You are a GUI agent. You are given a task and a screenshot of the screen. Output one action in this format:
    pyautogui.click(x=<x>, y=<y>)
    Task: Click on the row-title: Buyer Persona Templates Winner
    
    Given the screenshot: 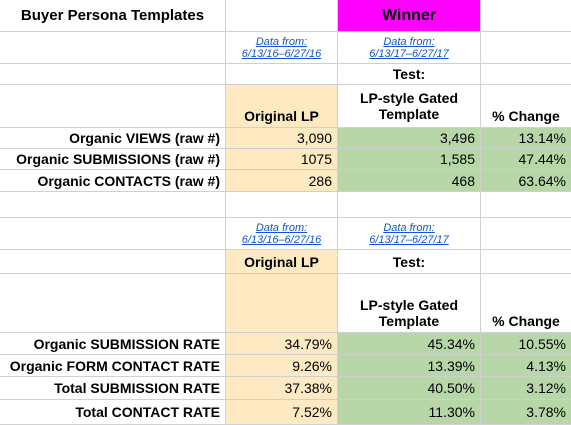 What is the action you would take?
    pyautogui.click(x=285, y=16)
    